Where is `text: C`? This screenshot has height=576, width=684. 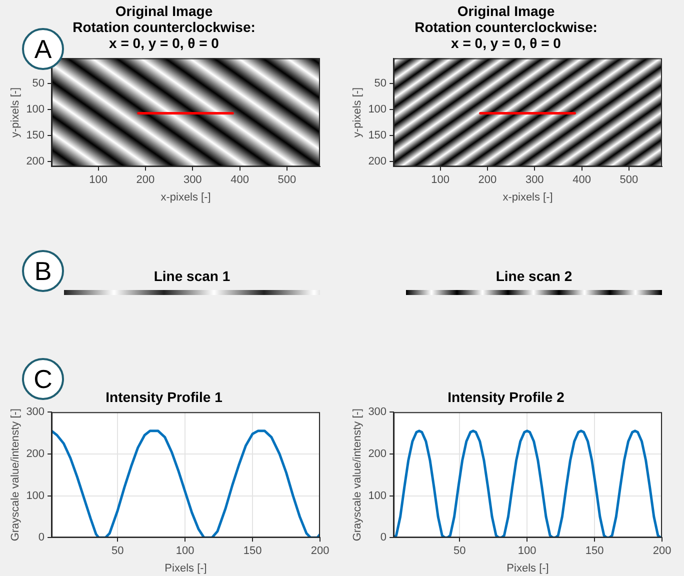 text: C is located at coordinates (43, 379).